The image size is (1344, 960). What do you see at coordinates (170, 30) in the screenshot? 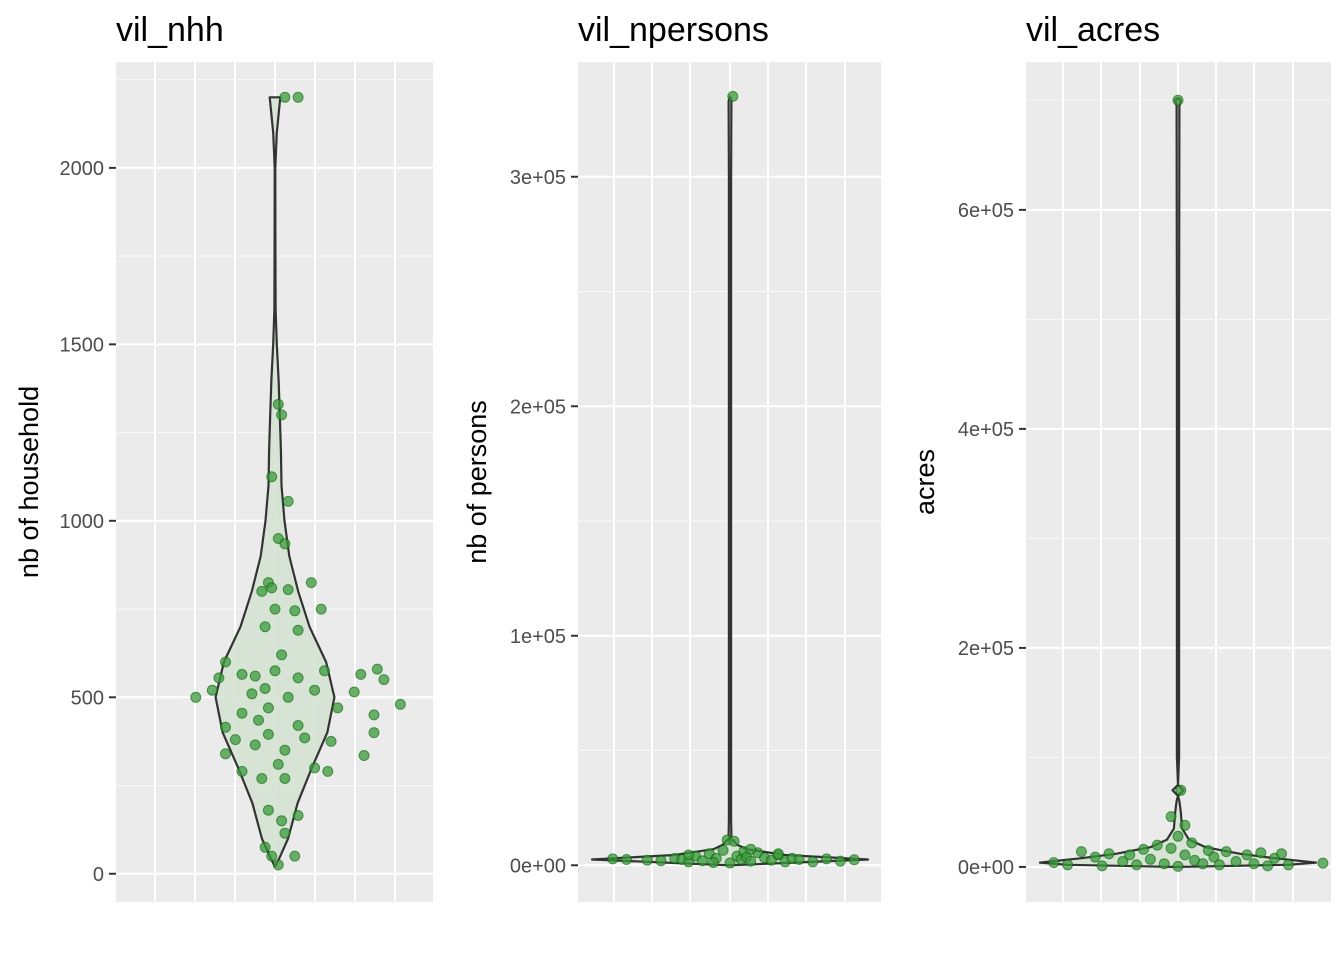
I see `panel-title: vil_nhh` at bounding box center [170, 30].